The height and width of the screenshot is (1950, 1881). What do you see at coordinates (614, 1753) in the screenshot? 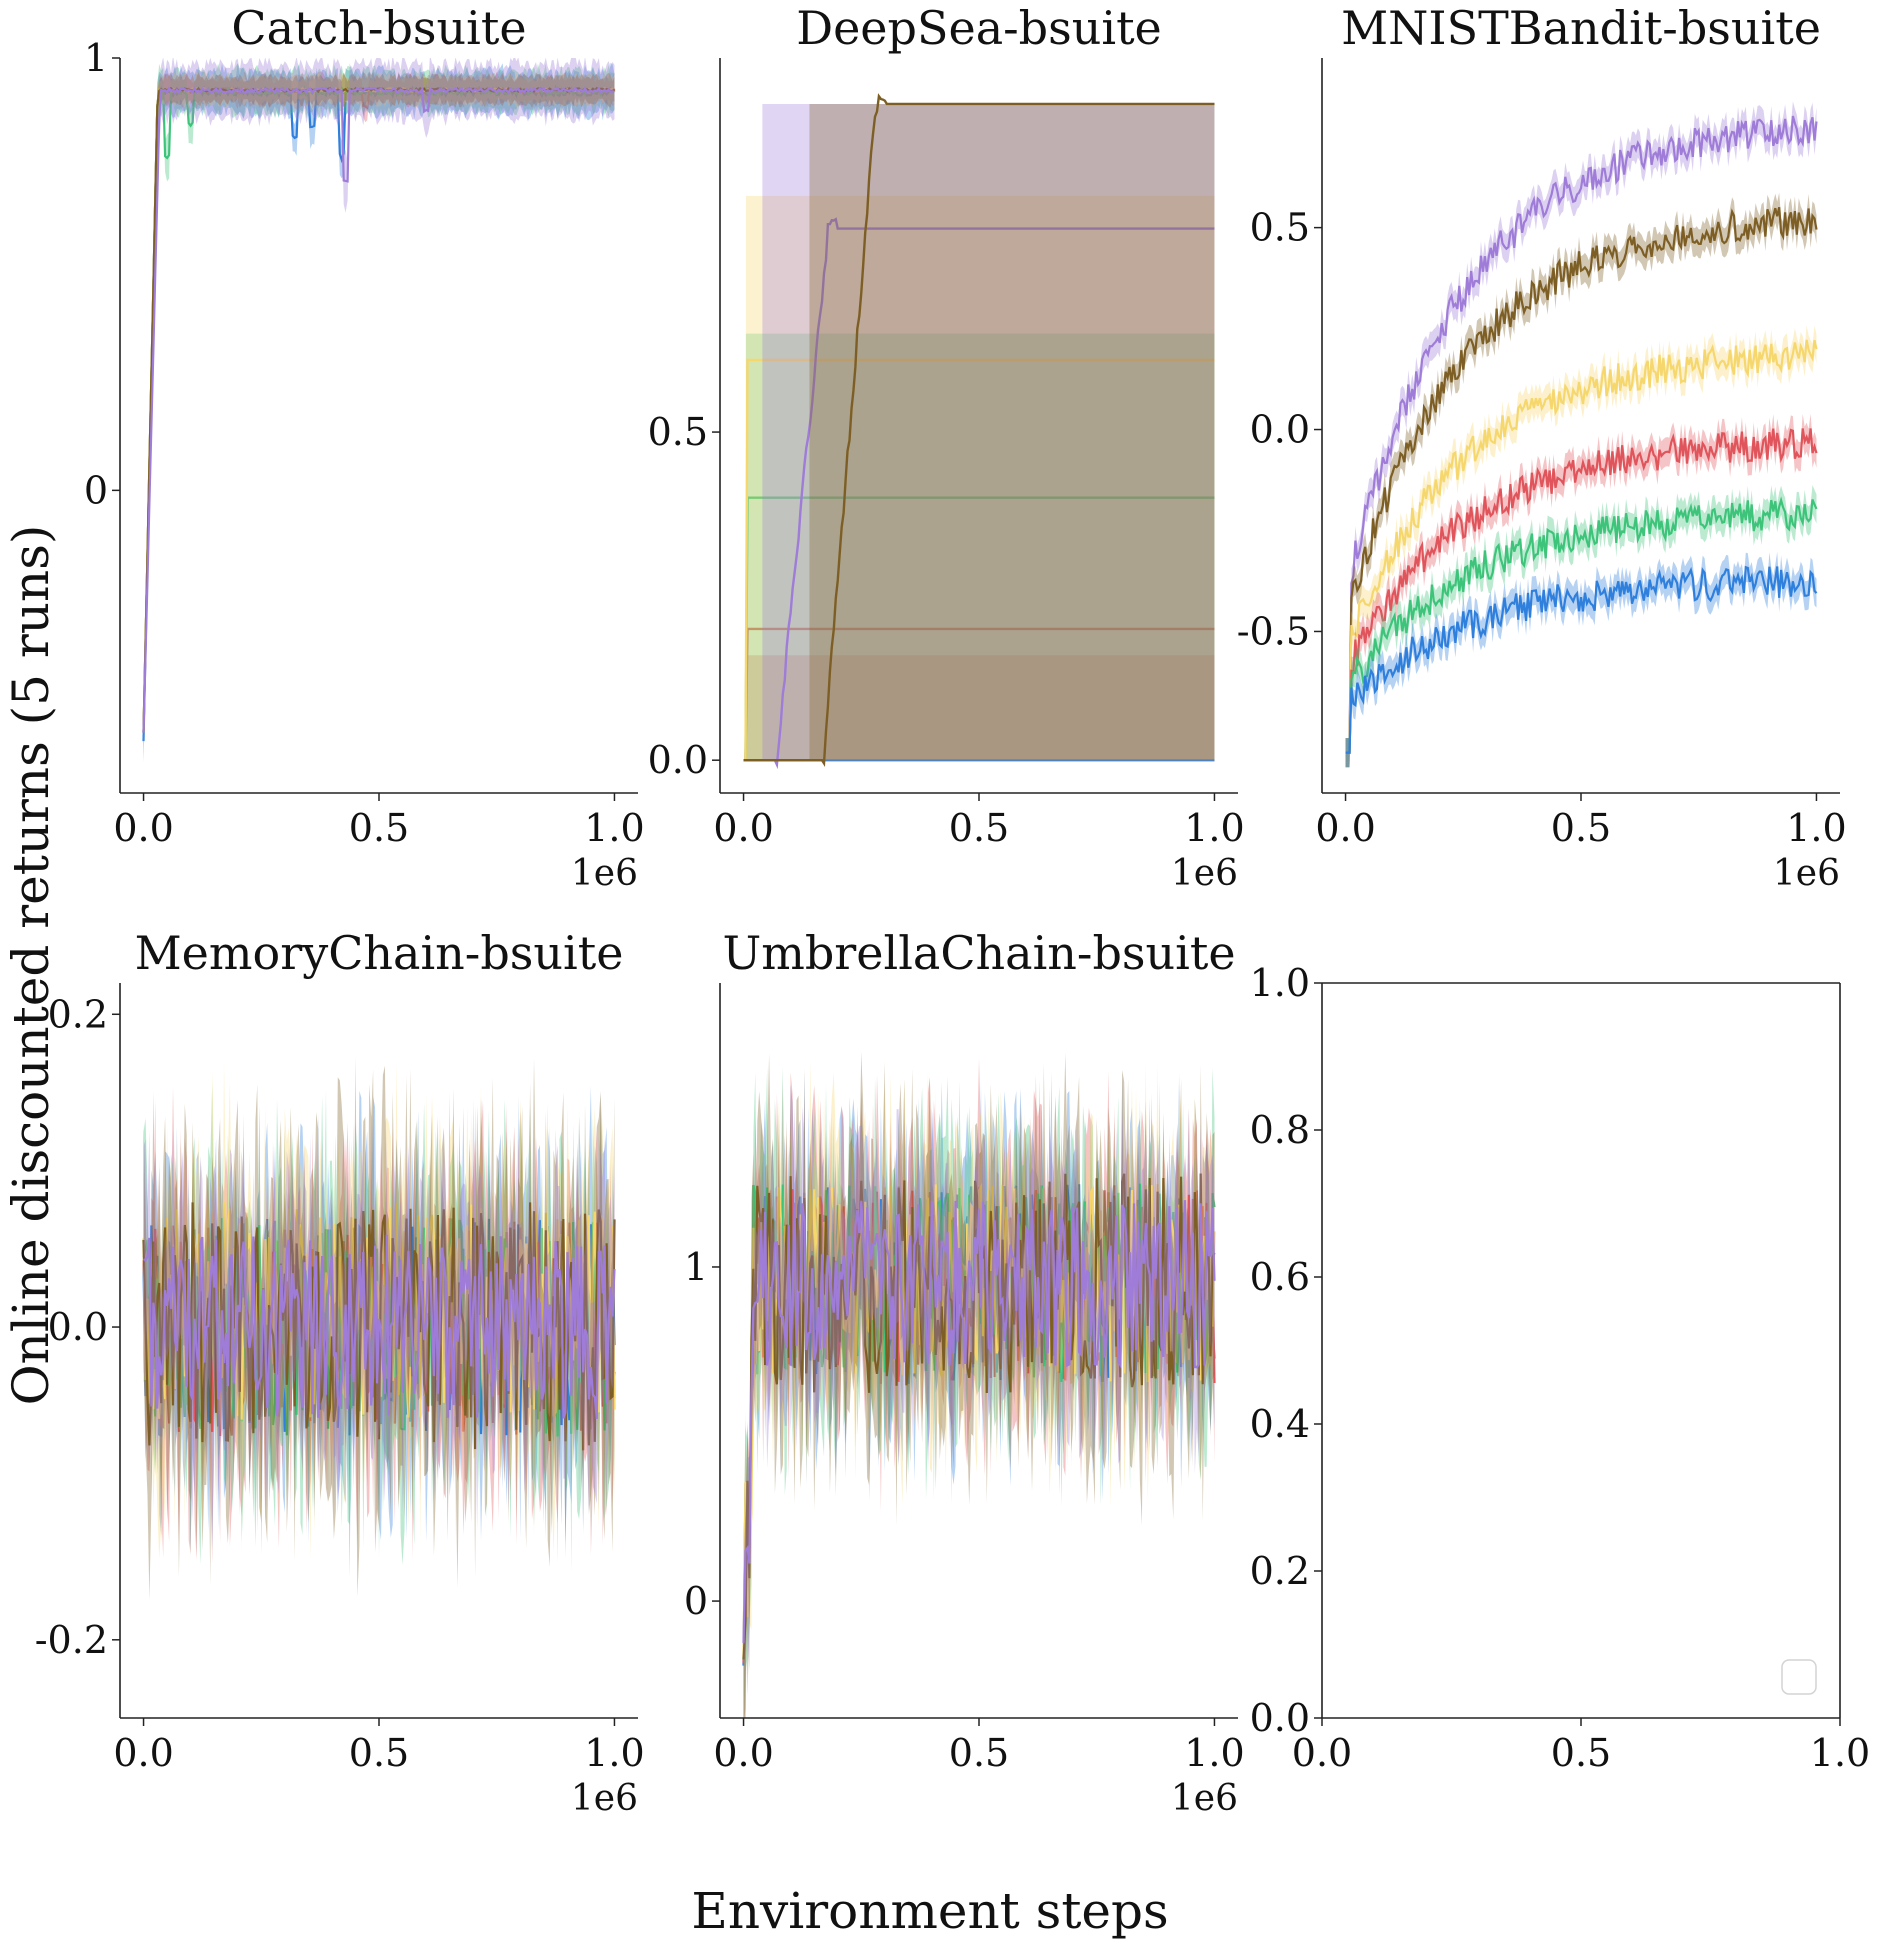
I see `x-tick-label-memorychain: 1.0` at bounding box center [614, 1753].